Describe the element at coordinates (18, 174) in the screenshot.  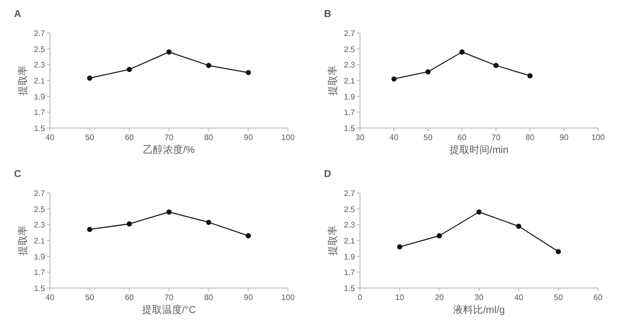
I see `chart-title: C` at that location.